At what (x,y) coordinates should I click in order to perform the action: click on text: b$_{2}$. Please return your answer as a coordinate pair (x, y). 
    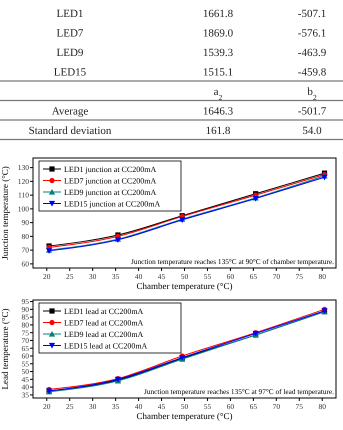
    Looking at the image, I should click on (312, 94).